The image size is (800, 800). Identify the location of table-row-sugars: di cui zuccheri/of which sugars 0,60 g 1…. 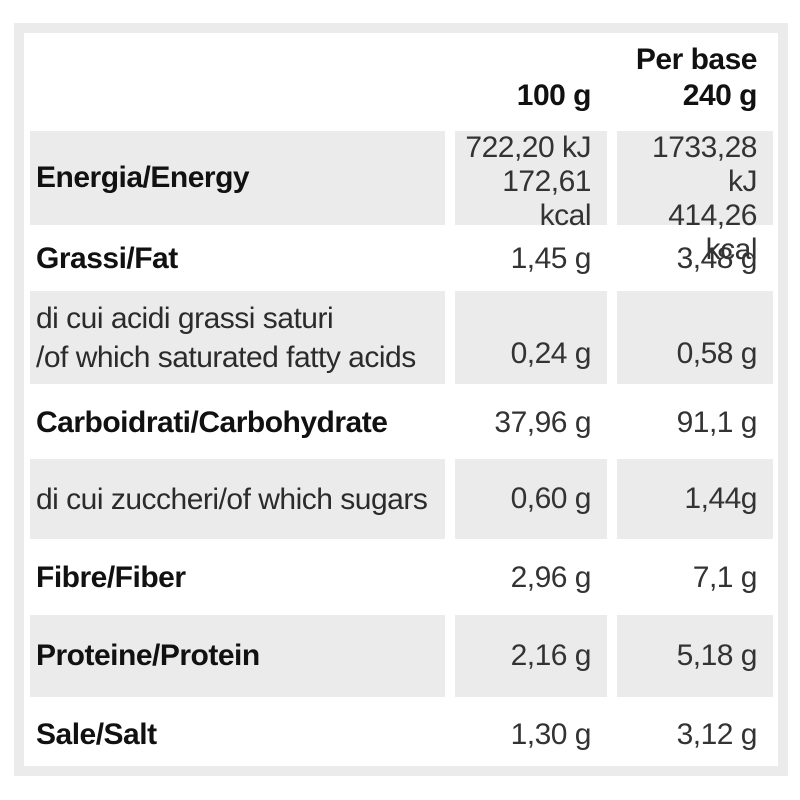
(401, 499).